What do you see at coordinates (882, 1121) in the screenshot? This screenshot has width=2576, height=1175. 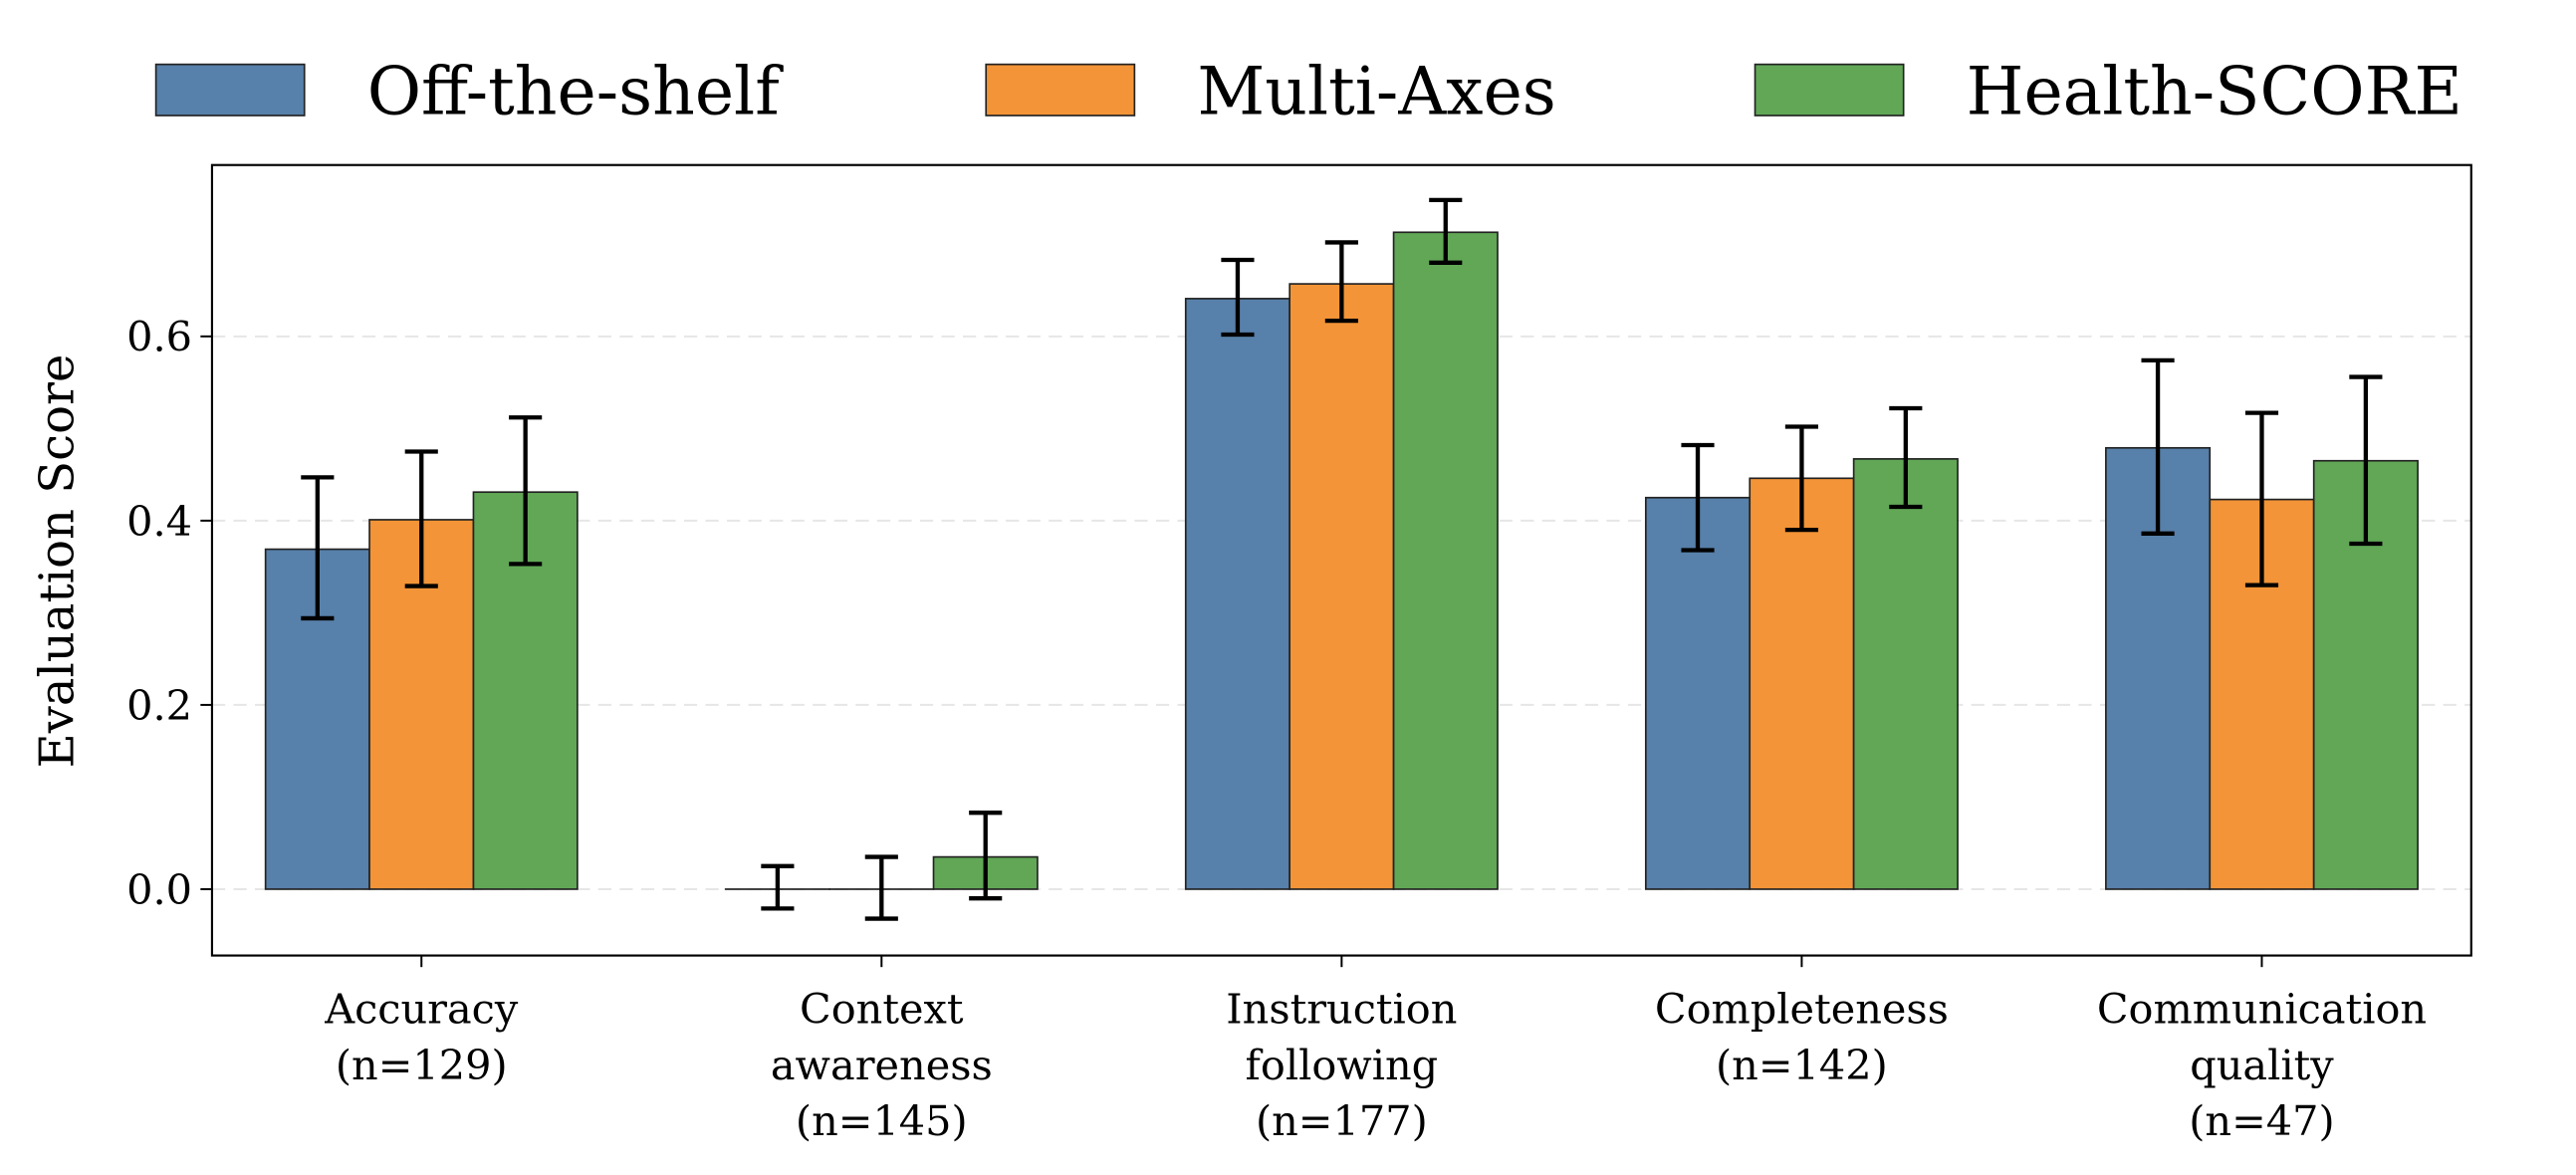 I see `x-tick-label: (n=145)` at bounding box center [882, 1121].